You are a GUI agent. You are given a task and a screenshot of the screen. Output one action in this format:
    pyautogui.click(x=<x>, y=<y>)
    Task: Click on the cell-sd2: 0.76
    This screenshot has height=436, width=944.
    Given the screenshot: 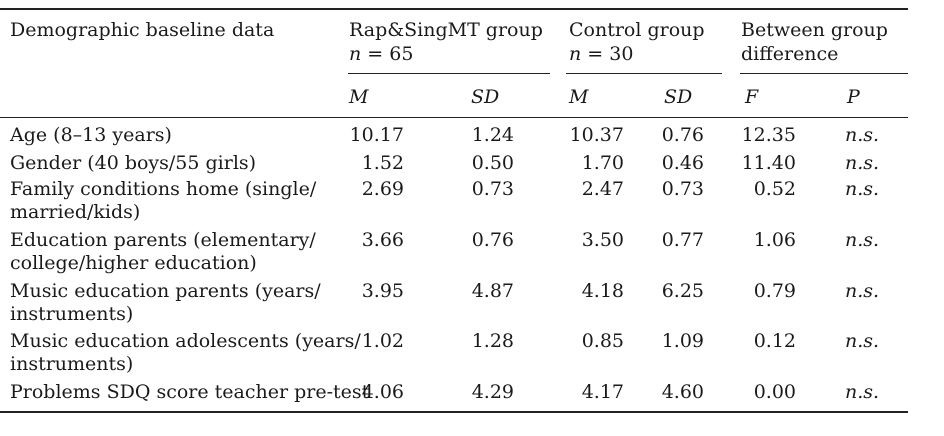 What is the action you would take?
    pyautogui.click(x=682, y=135)
    